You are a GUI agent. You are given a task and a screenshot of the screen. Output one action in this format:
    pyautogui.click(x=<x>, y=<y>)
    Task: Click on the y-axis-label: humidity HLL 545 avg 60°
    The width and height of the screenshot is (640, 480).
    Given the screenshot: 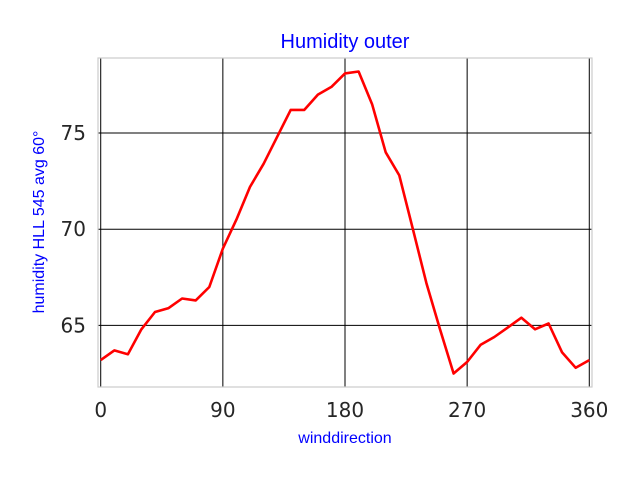 What is the action you would take?
    pyautogui.click(x=39, y=222)
    